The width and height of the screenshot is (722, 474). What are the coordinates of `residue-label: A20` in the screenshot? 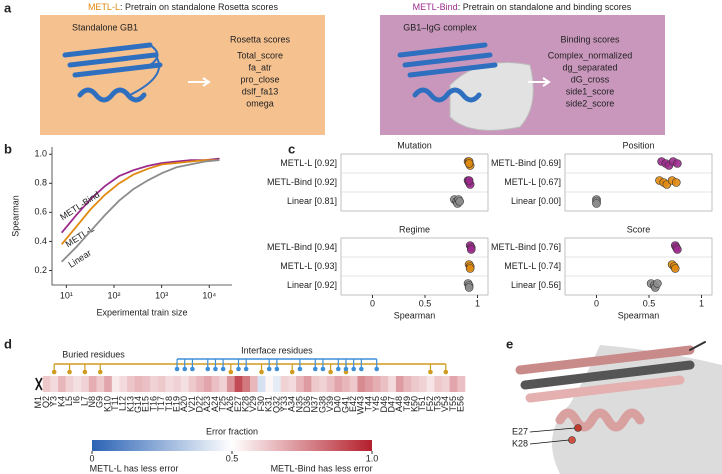 It's located at (184, 404).